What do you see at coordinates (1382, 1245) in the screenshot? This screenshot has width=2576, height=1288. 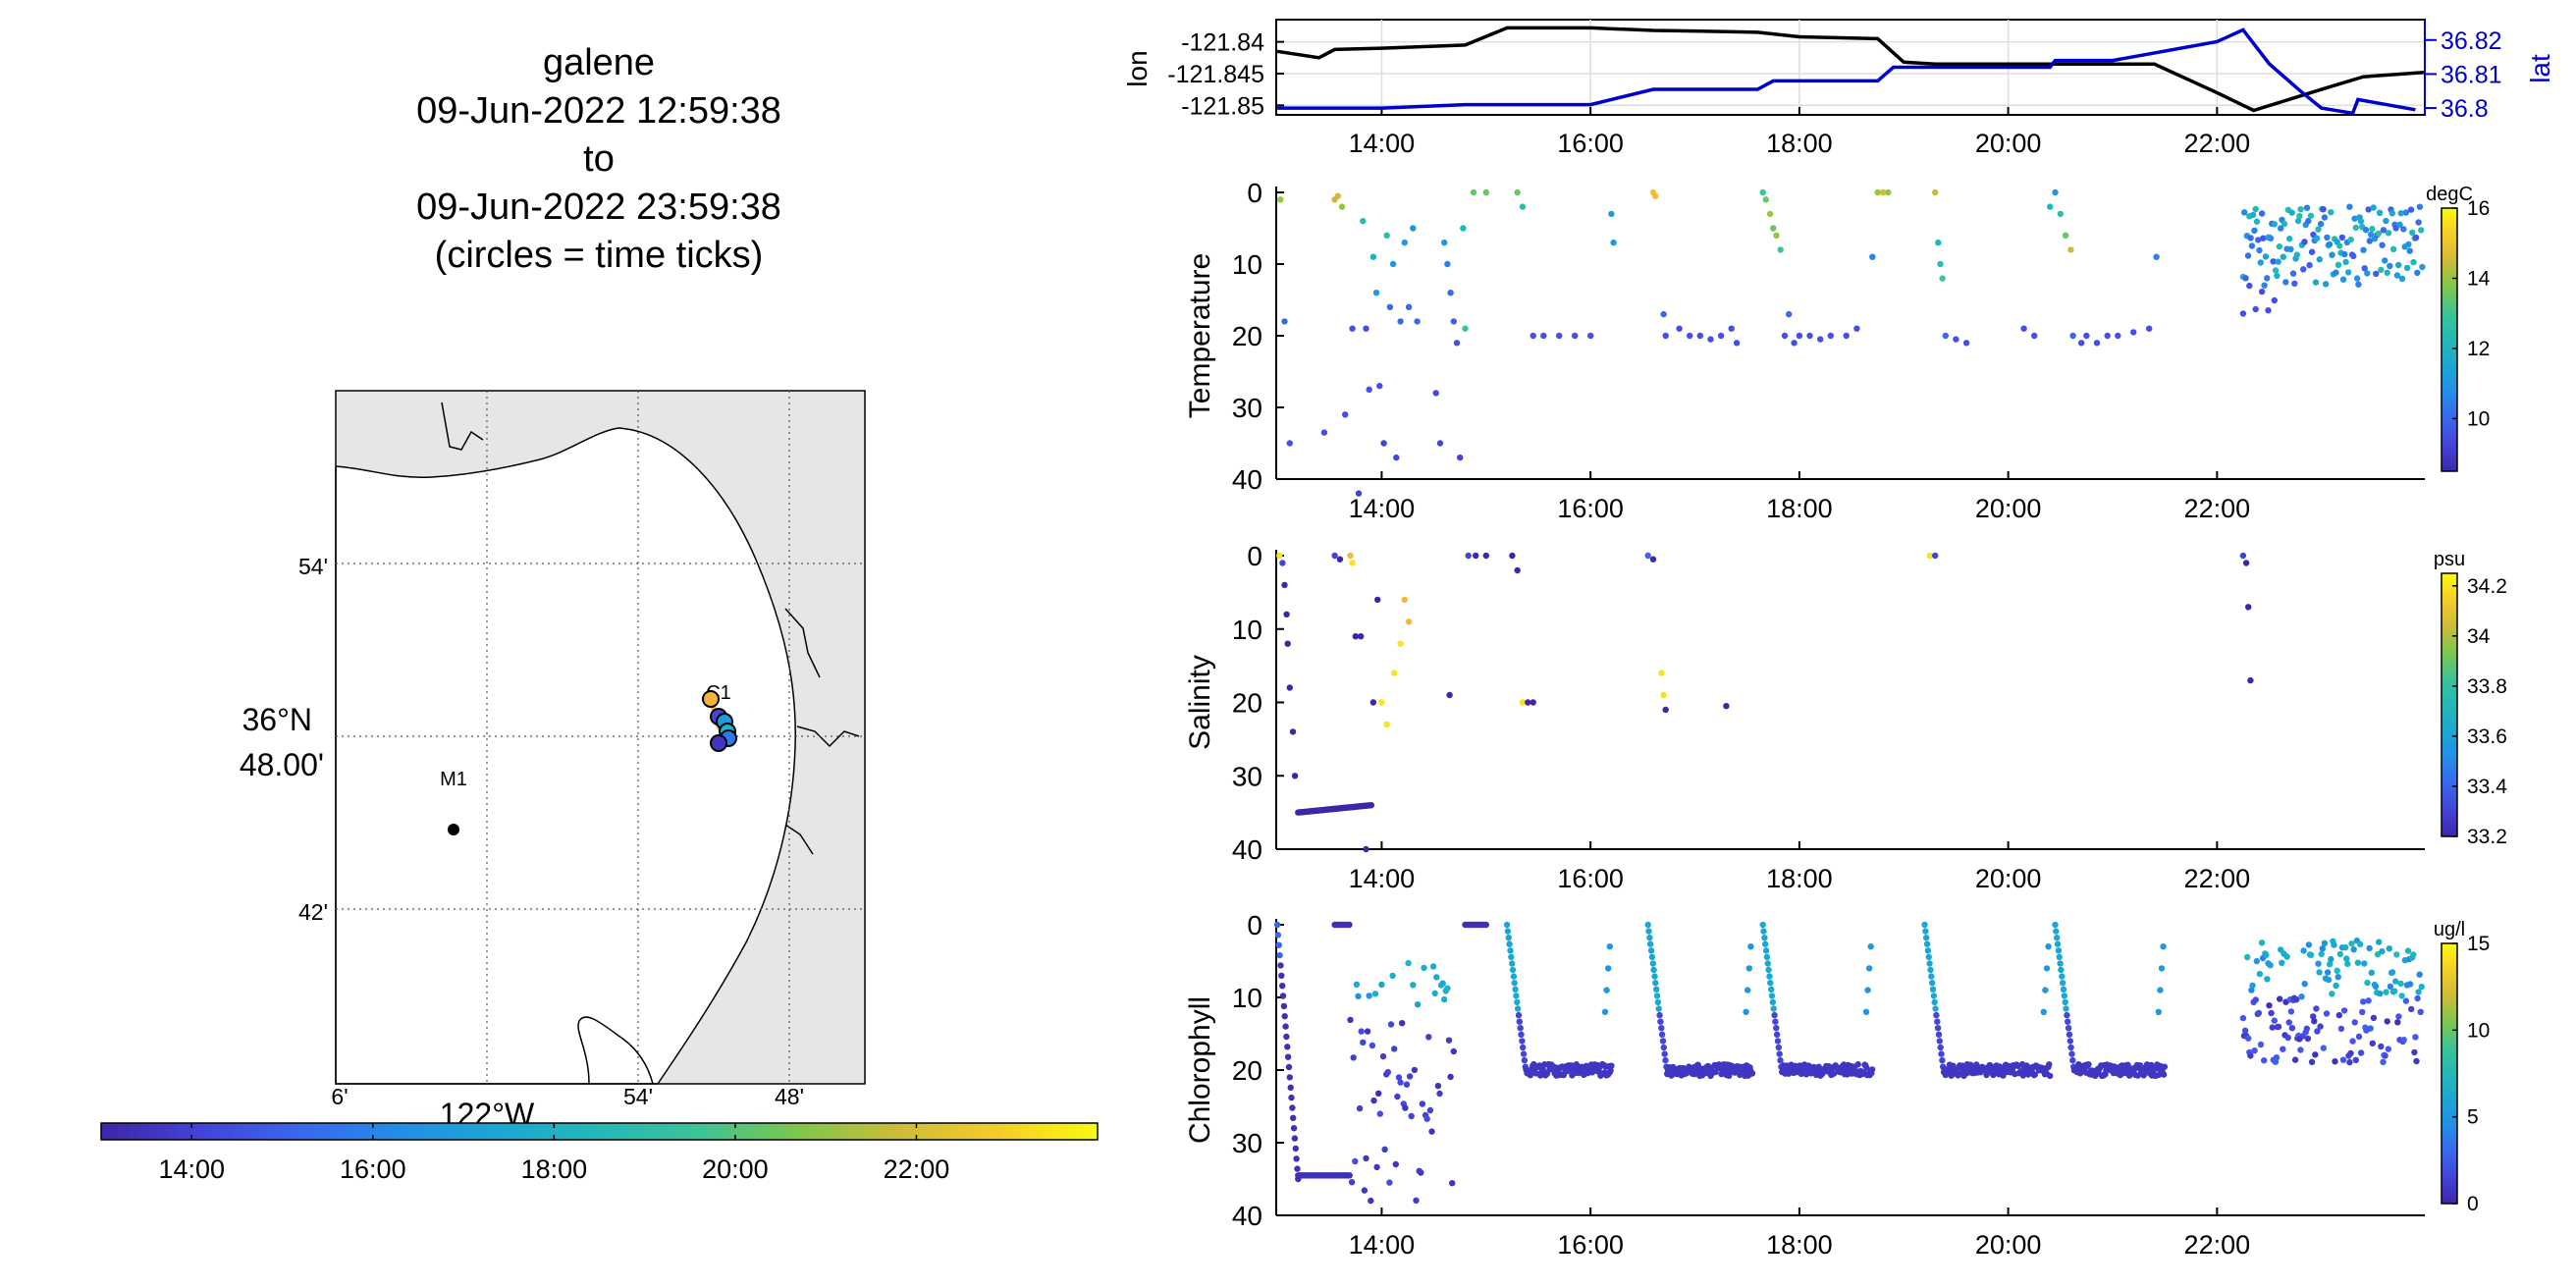 I see `chlorophyll-x-tick-label: 14:00` at bounding box center [1382, 1245].